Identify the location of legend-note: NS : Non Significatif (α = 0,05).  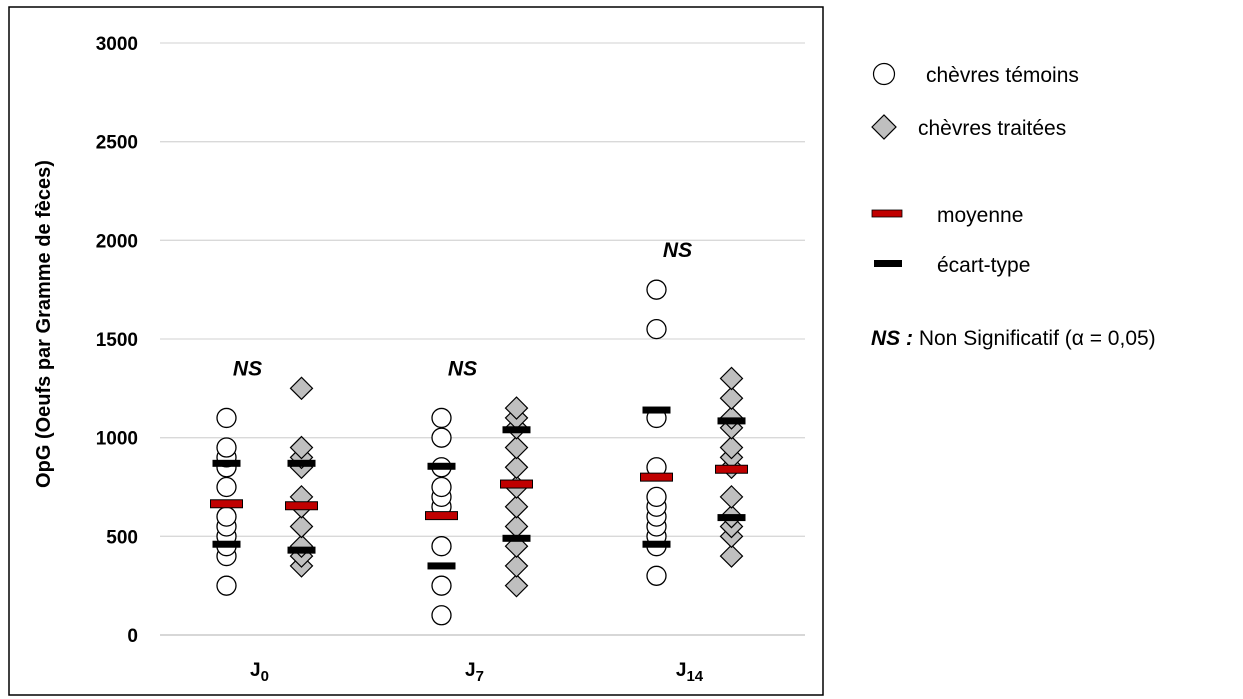
(1013, 338).